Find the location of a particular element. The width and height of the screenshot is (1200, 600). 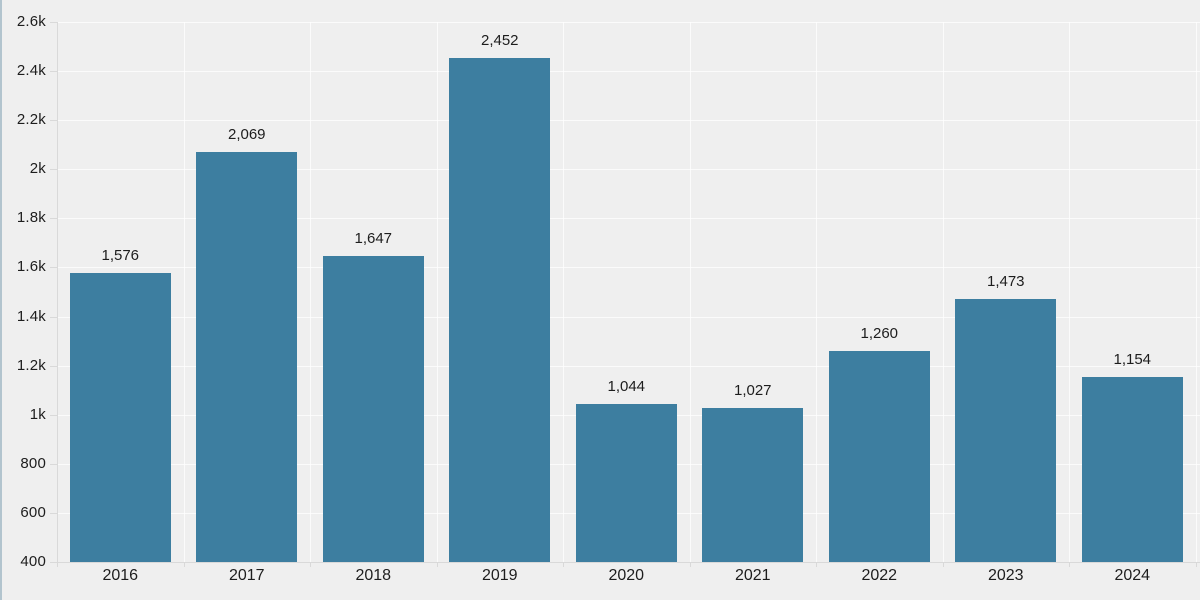

y-tick-label-400: 400 is located at coordinates (33, 561).